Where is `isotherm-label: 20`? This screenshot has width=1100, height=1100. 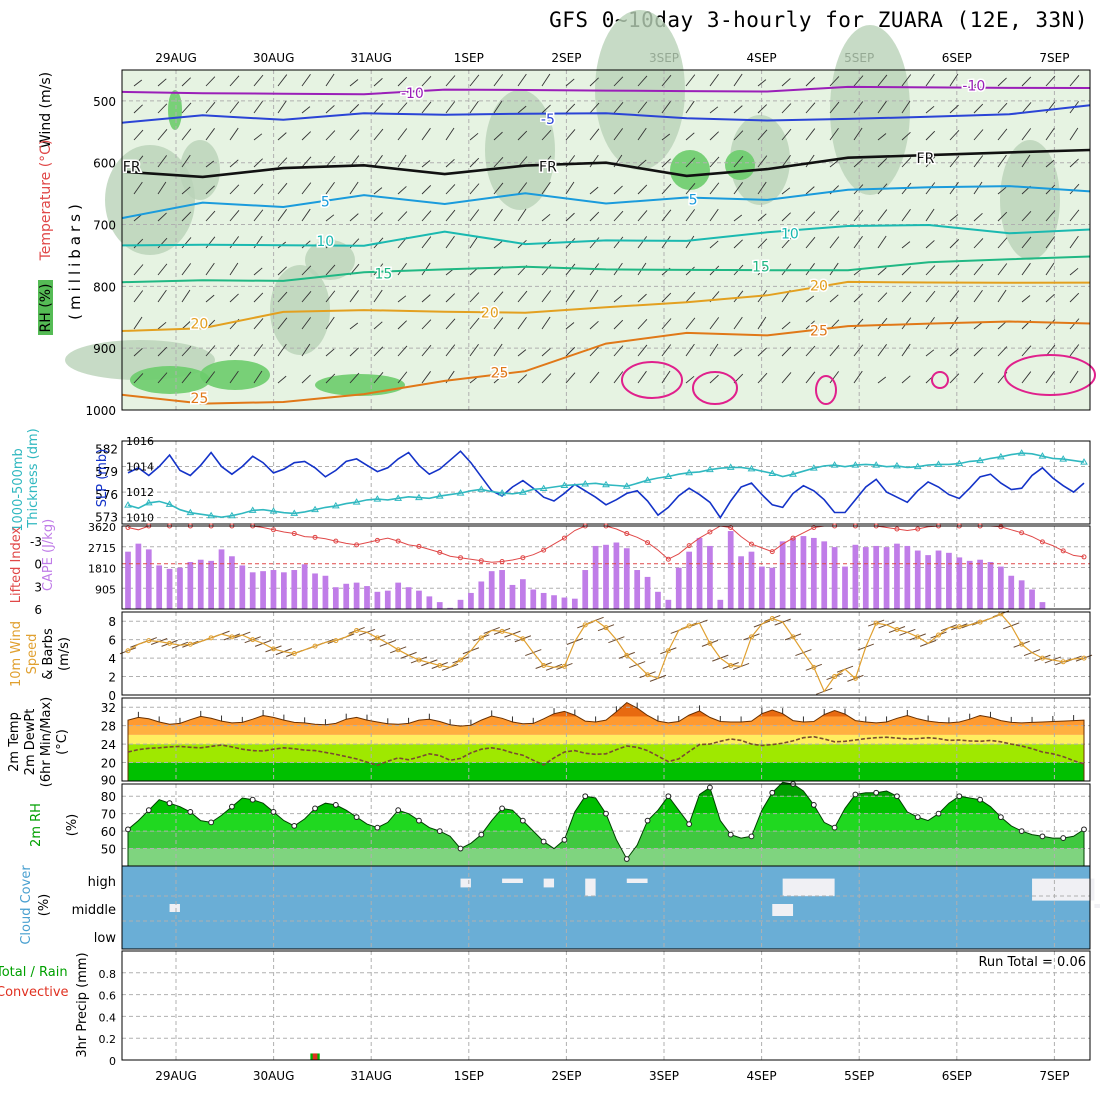
isotherm-label: 20 is located at coordinates (819, 286).